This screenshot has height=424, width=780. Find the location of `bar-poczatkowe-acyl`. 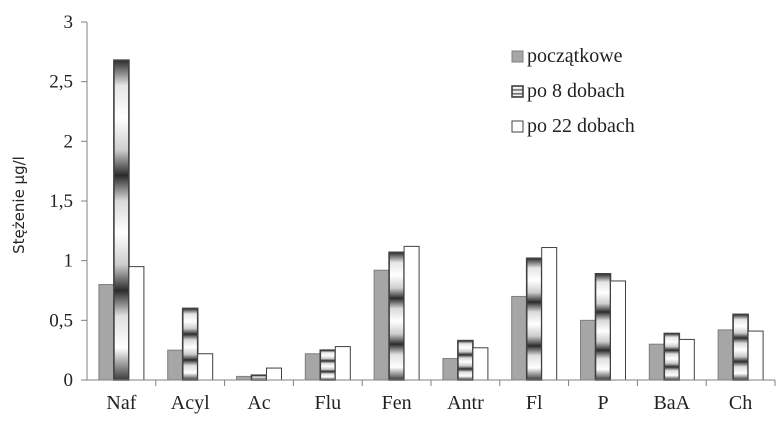

bar-poczatkowe-acyl is located at coordinates (175, 365).